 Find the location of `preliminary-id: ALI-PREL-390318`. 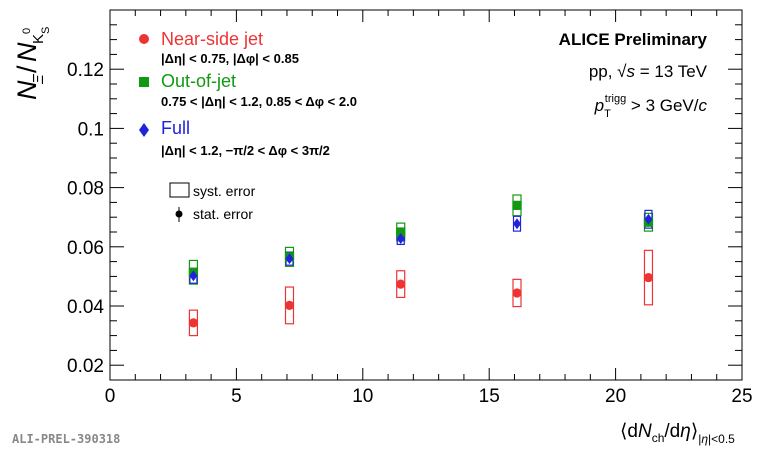

preliminary-id: ALI-PREL-390318 is located at coordinates (66, 439).